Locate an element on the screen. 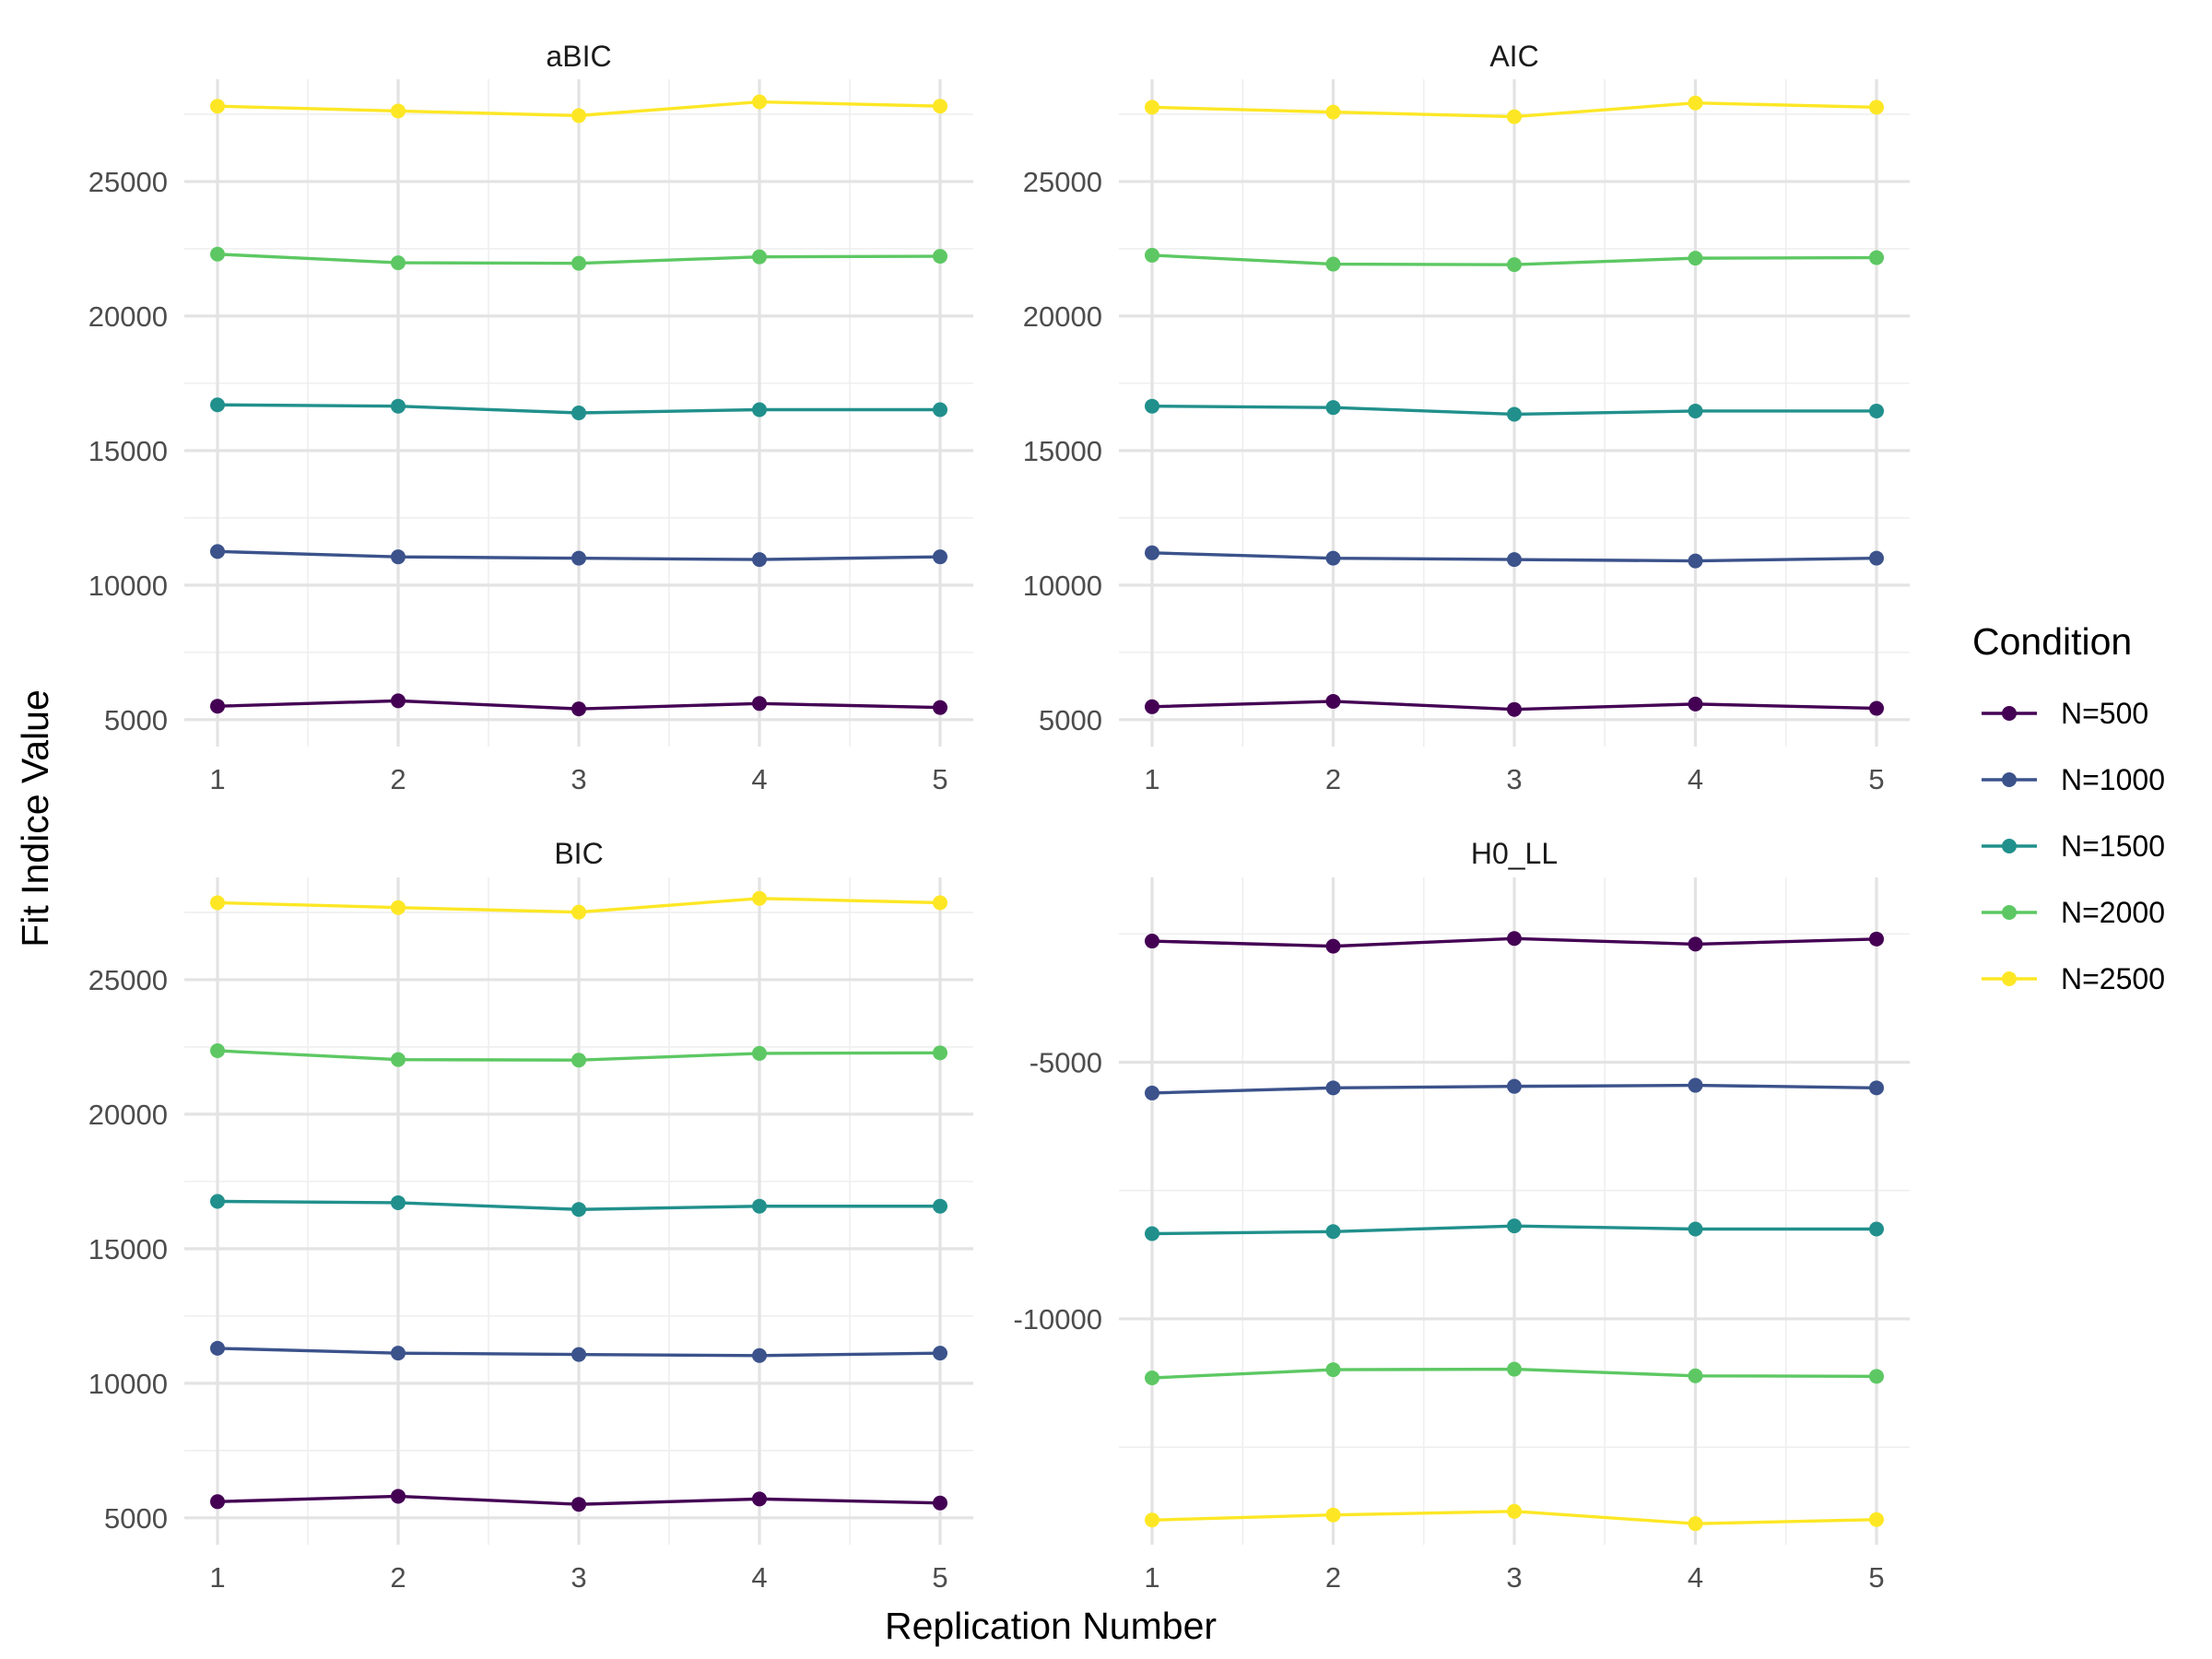  legend-entry: N=500 is located at coordinates (2065, 713).